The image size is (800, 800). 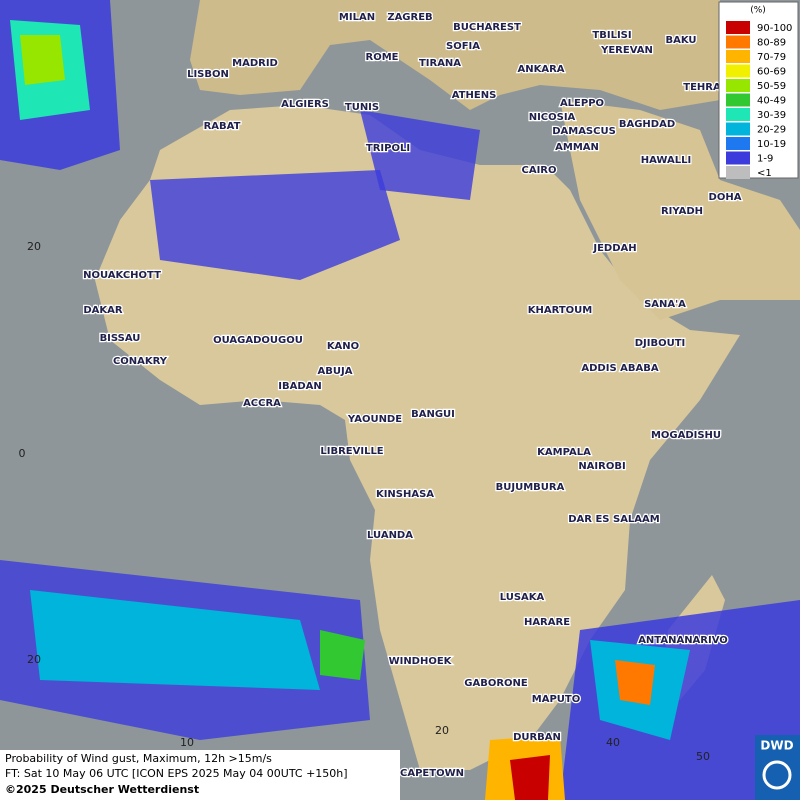 I want to click on legend-label: <1, so click(x=764, y=173).